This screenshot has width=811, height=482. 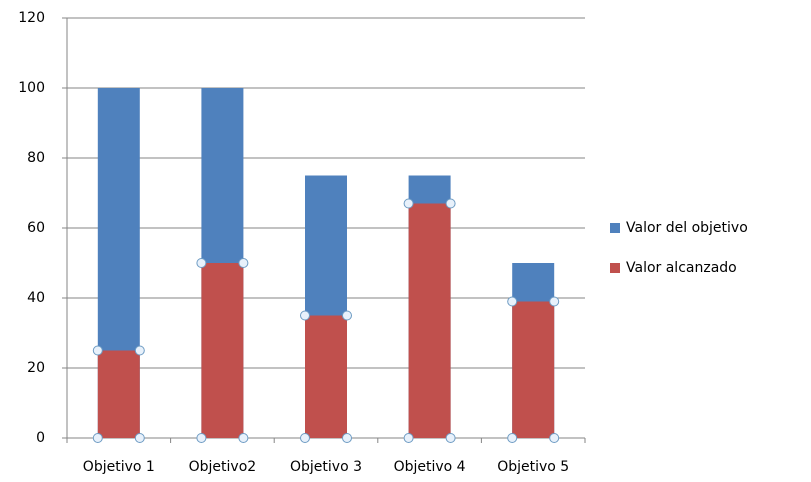 I want to click on y-tick-label: 100, so click(x=31, y=88).